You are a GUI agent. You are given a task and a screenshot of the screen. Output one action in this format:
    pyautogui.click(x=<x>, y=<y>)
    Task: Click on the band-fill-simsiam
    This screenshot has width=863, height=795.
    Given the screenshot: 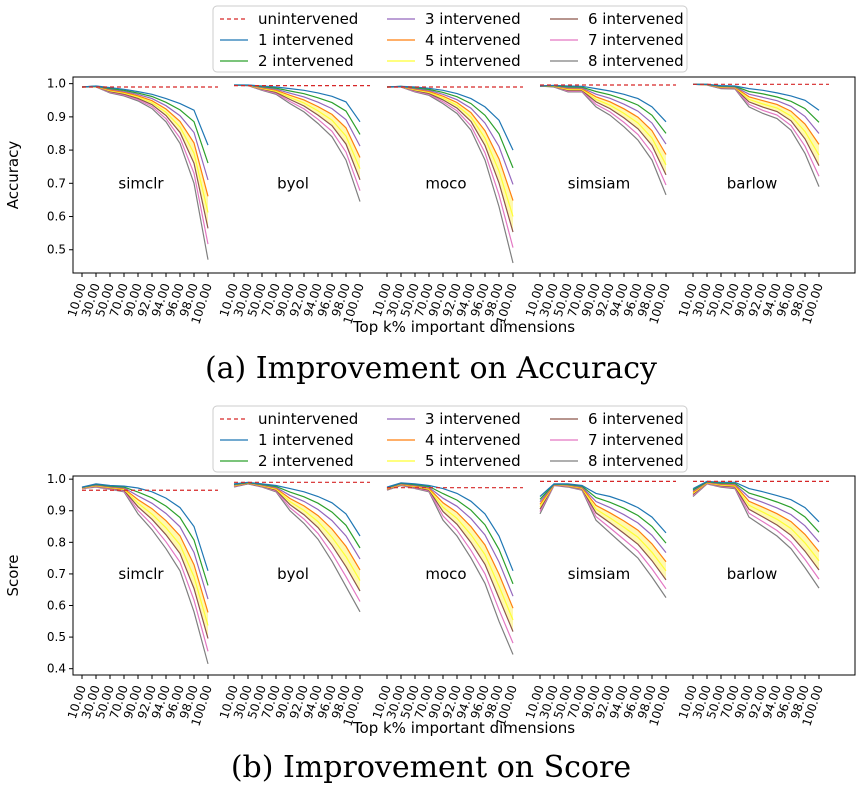 What is the action you would take?
    pyautogui.click(x=603, y=130)
    